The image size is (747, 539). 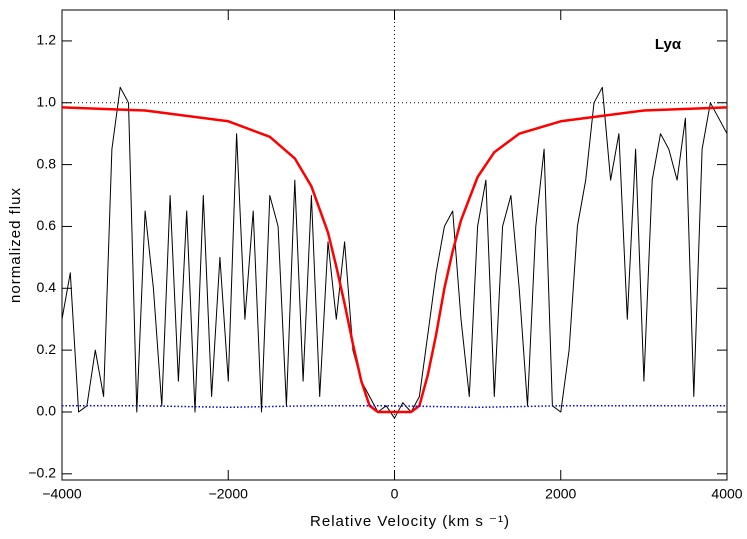 I want to click on y-tick-label: 0.0, so click(x=47, y=411).